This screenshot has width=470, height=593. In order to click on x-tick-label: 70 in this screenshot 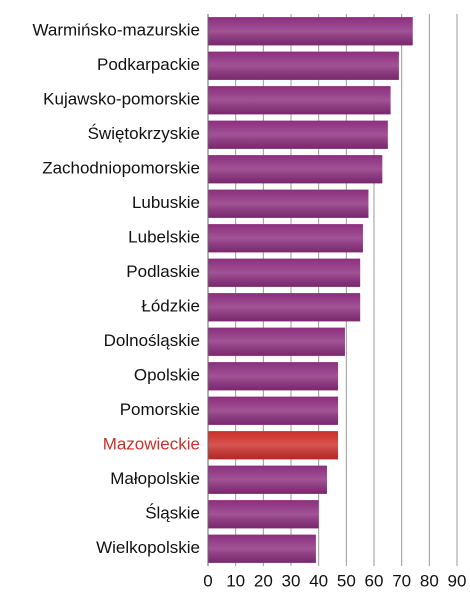, I will do `click(401, 580)`.